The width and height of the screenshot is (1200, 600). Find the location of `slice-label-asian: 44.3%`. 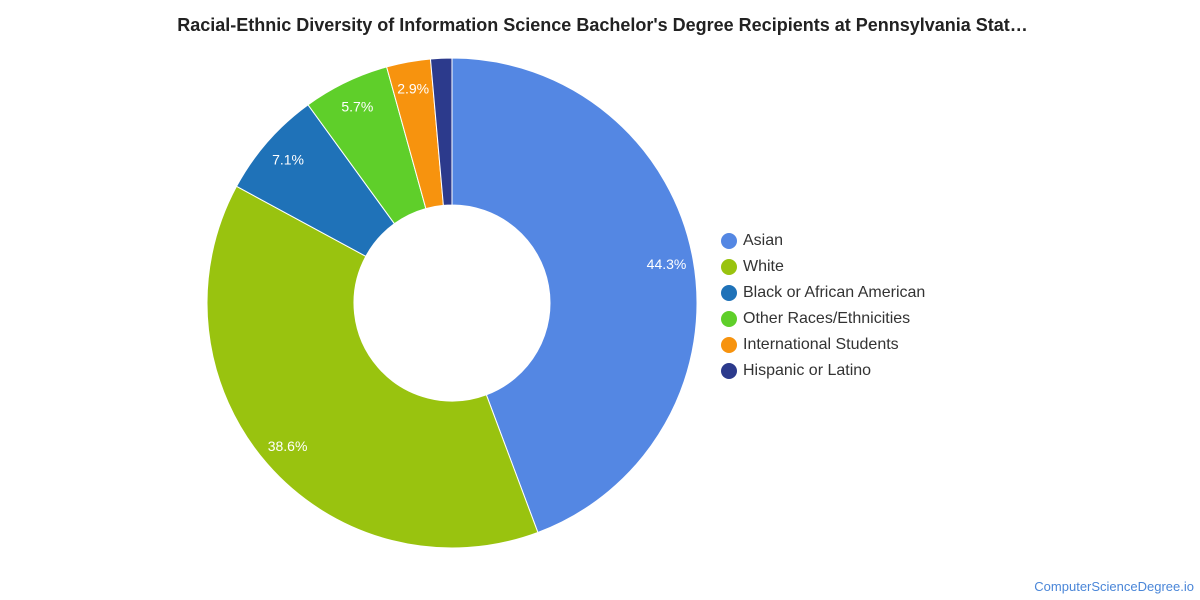

slice-label-asian: 44.3% is located at coordinates (667, 264).